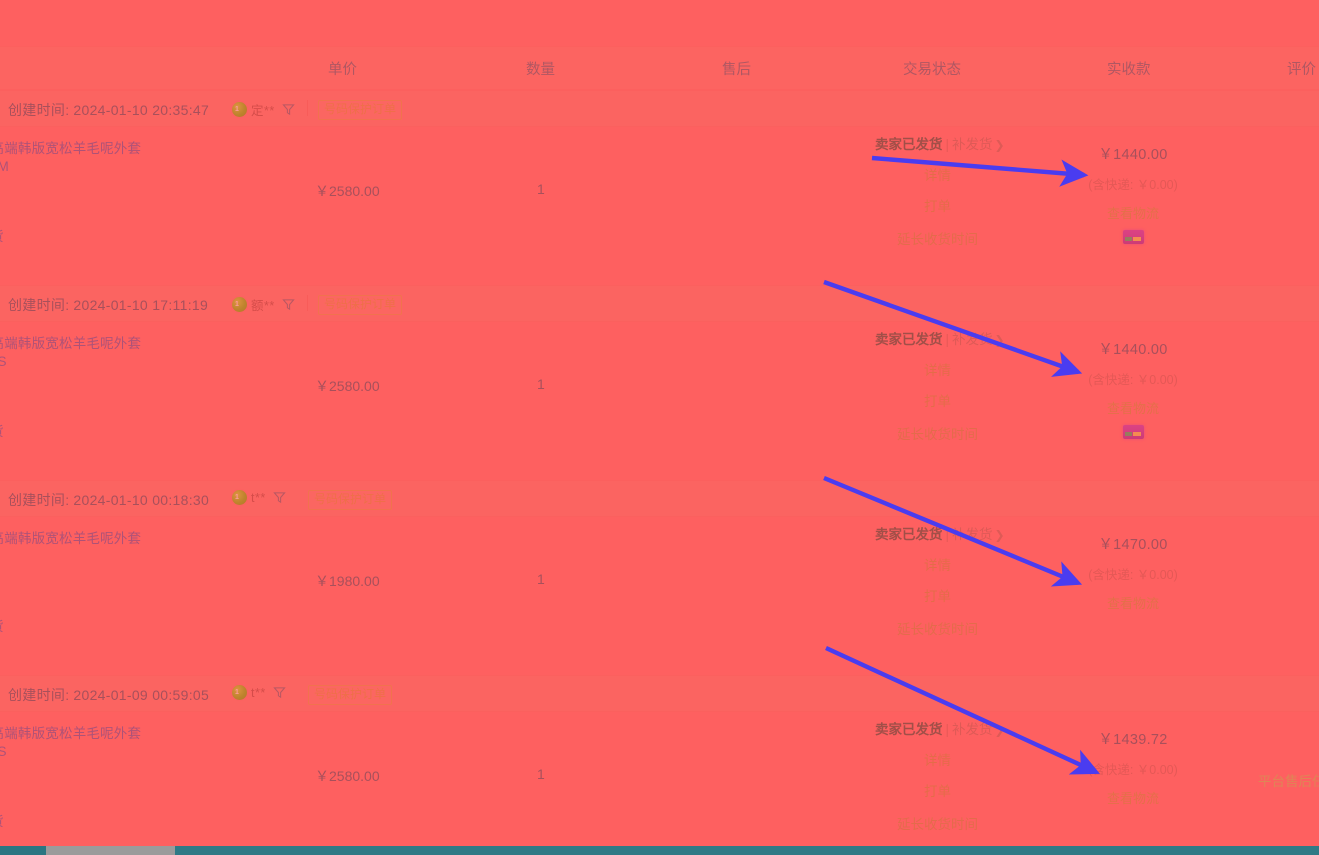 The image size is (1319, 855). What do you see at coordinates (342, 70) in the screenshot?
I see `column-header-unit-price: 单价` at bounding box center [342, 70].